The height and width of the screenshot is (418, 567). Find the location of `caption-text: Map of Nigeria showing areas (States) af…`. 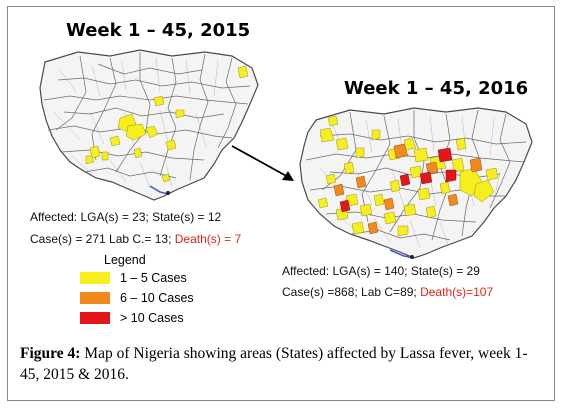

caption-text: Map of Nigeria showing areas (States) af… is located at coordinates (274, 364).